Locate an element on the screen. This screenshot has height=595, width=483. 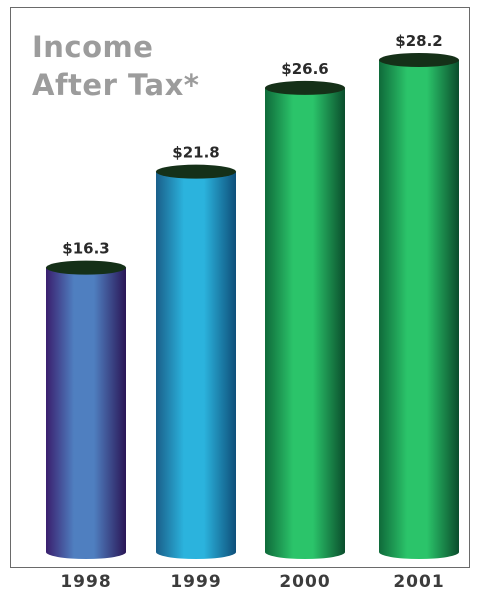
x-tick-label-1999: 1999 is located at coordinates (195, 582).